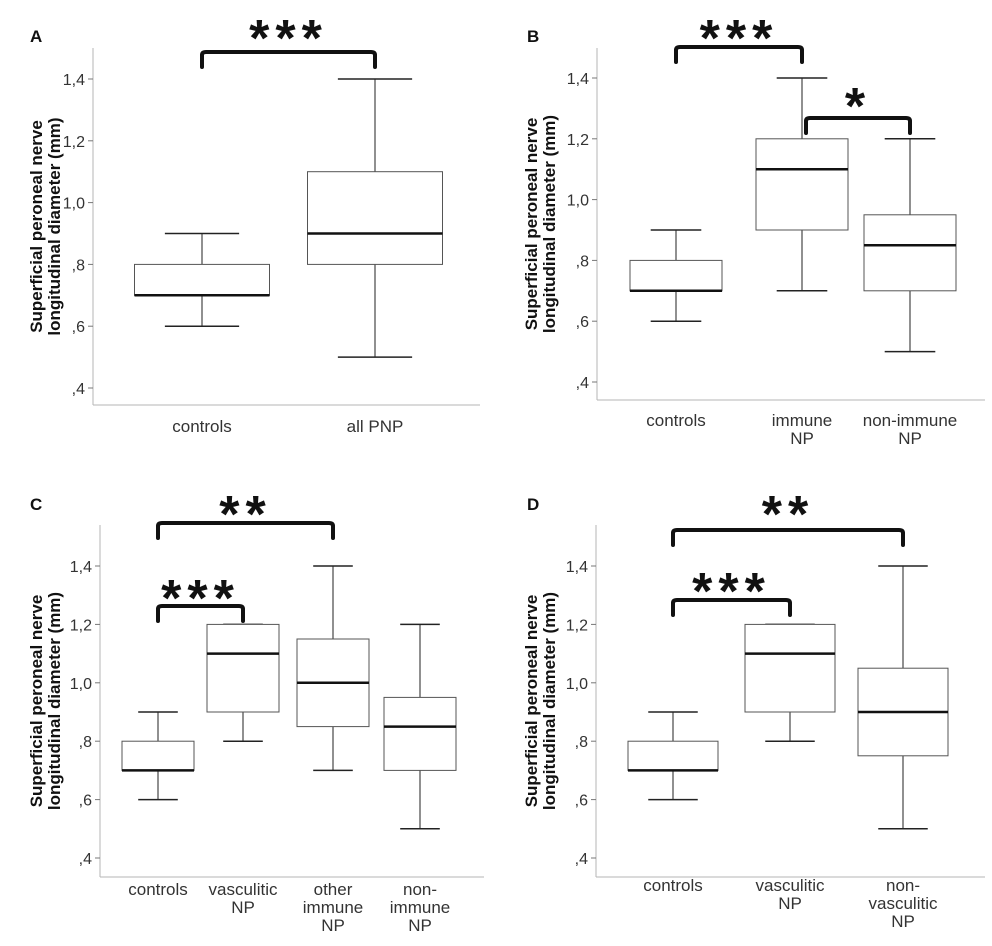 This screenshot has width=992, height=946. I want to click on x-category-label: non-immune, so click(910, 420).